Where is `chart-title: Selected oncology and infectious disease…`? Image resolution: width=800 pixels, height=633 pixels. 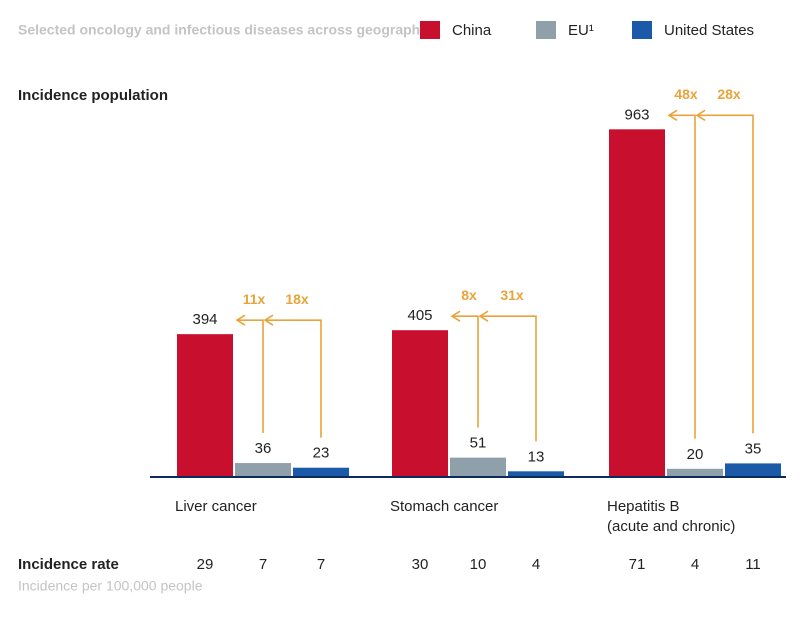
chart-title: Selected oncology and infectious disease… is located at coordinates (229, 30).